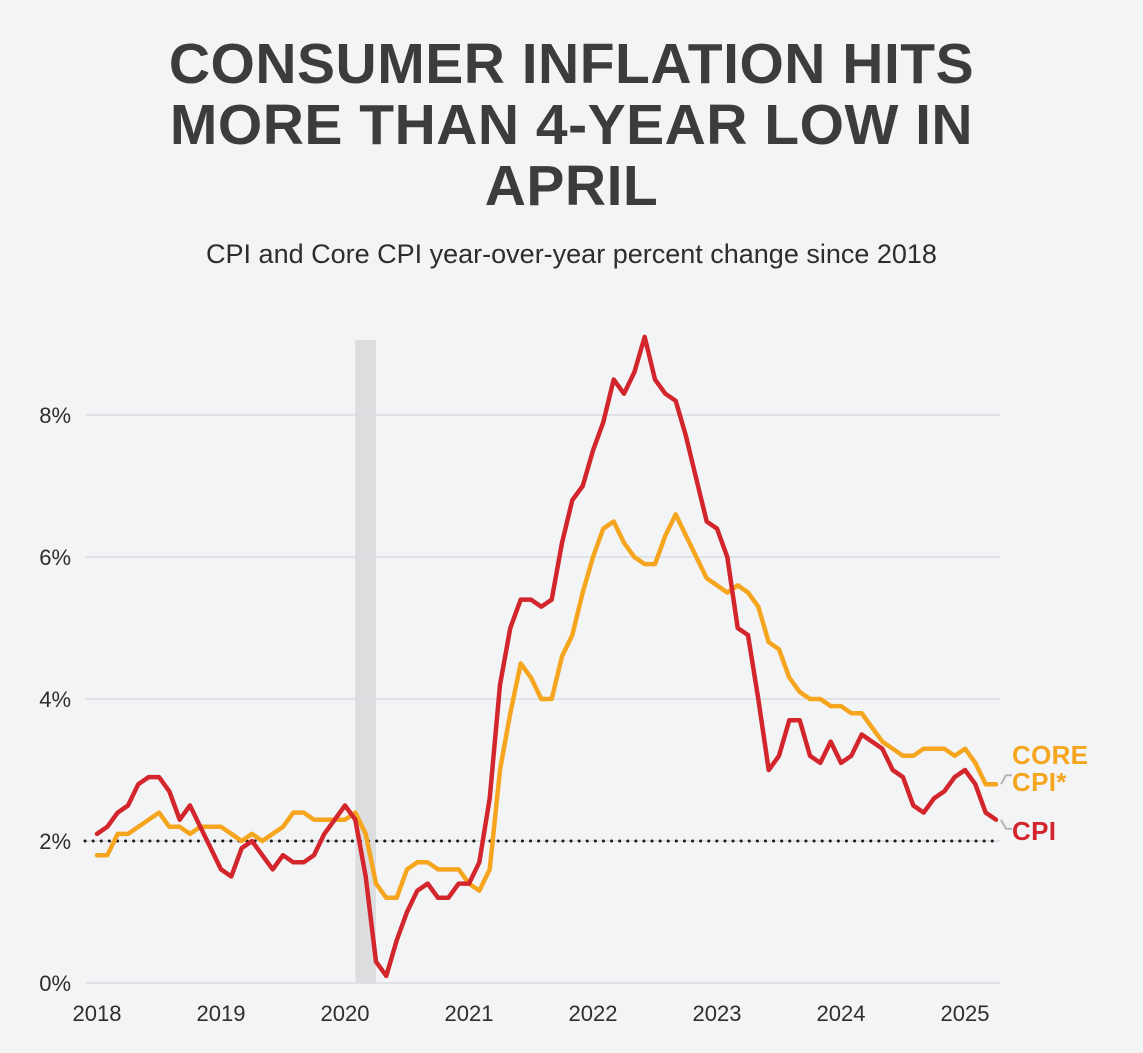 The width and height of the screenshot is (1143, 1053). What do you see at coordinates (717, 1013) in the screenshot?
I see `x-tick-label: 2023` at bounding box center [717, 1013].